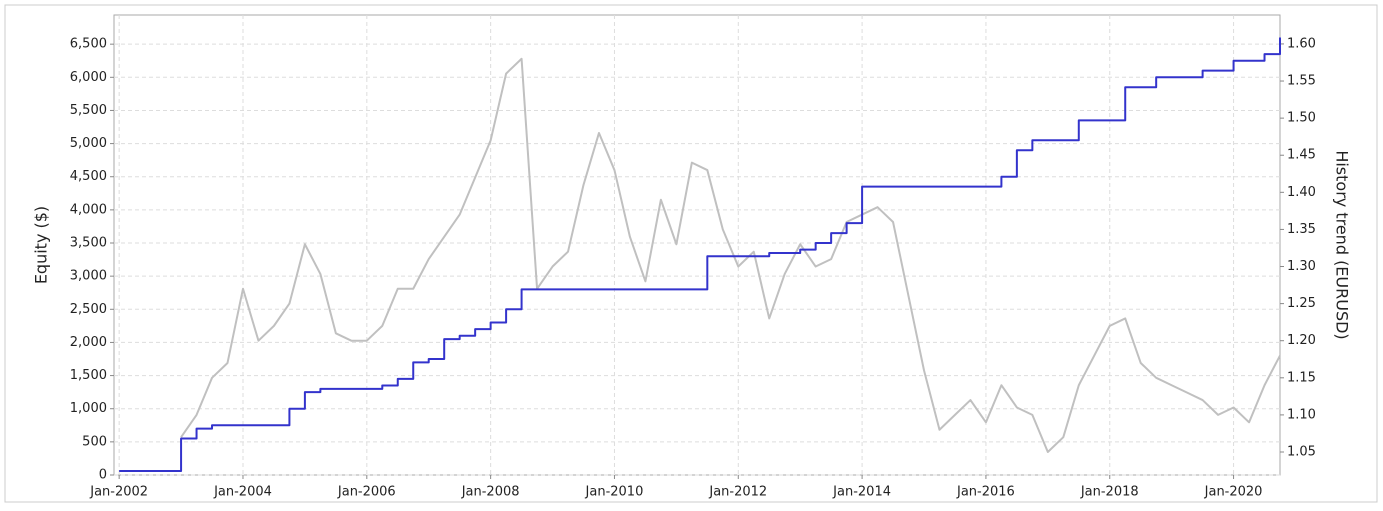 The image size is (1383, 511). Describe the element at coordinates (88, 143) in the screenshot. I see `y-tick-label: 5,000` at that location.